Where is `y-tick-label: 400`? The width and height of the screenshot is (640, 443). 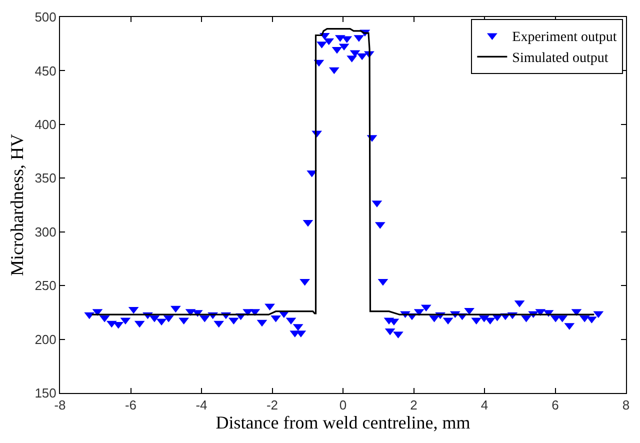
y-tick-label: 400 is located at coordinates (45, 124).